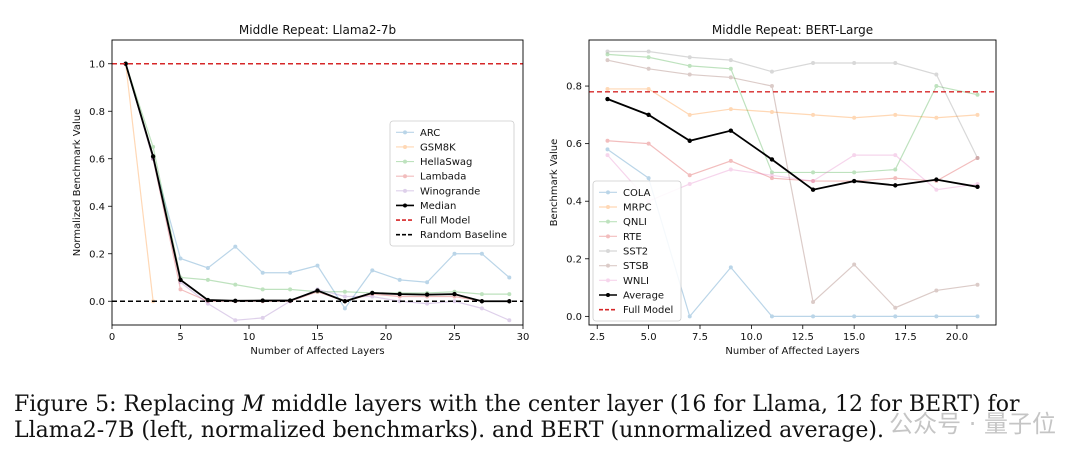 The image size is (1080, 463). Describe the element at coordinates (623, 252) in the screenshot. I see `legend-entry: SST2` at that location.